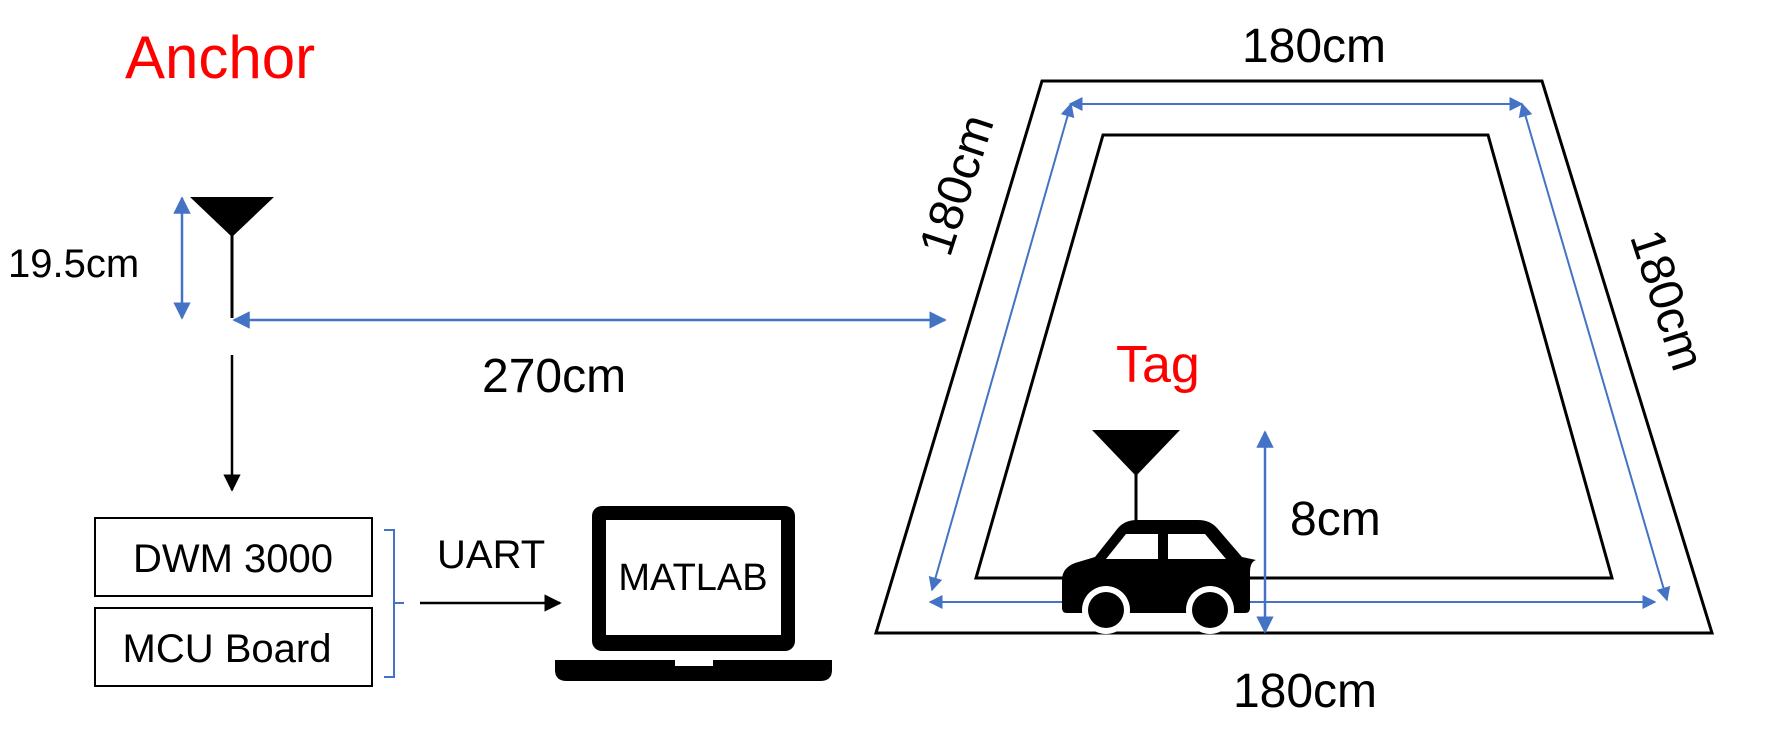  I want to click on track-right-arrow, so click(1594, 352).